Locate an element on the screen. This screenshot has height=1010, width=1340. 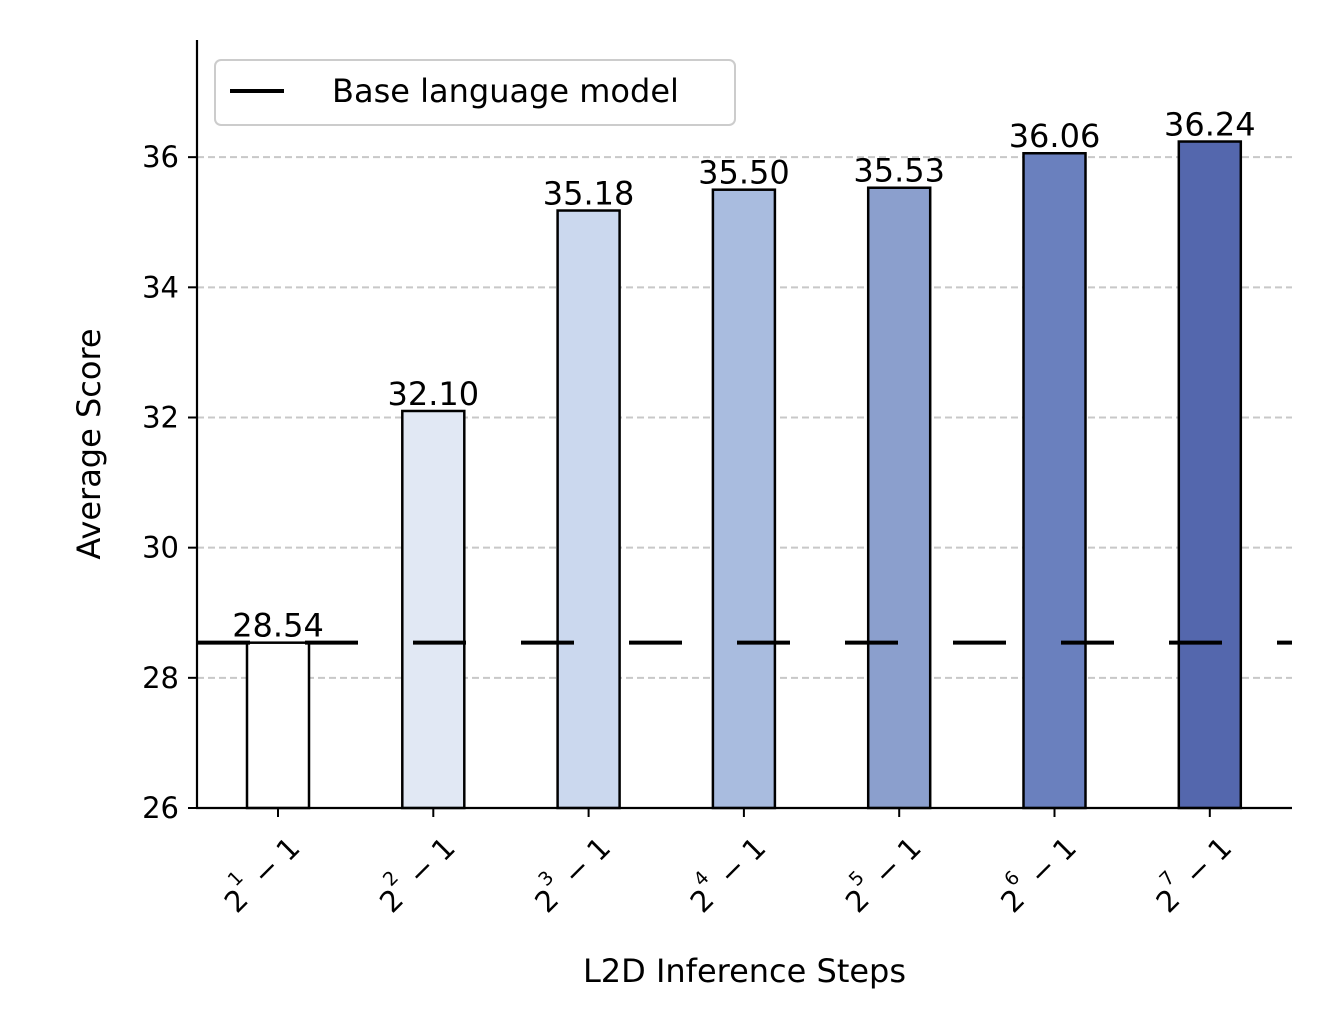
x-axis-title: L2D Inference Steps is located at coordinates (744, 971).